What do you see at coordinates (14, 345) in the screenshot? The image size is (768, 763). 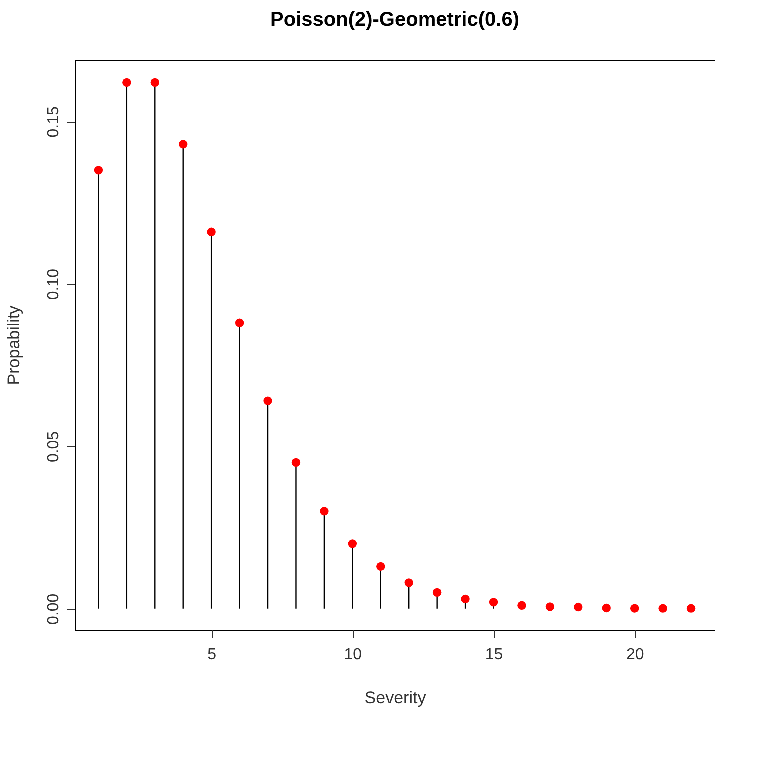 I see `y-axis-title: Propability` at bounding box center [14, 345].